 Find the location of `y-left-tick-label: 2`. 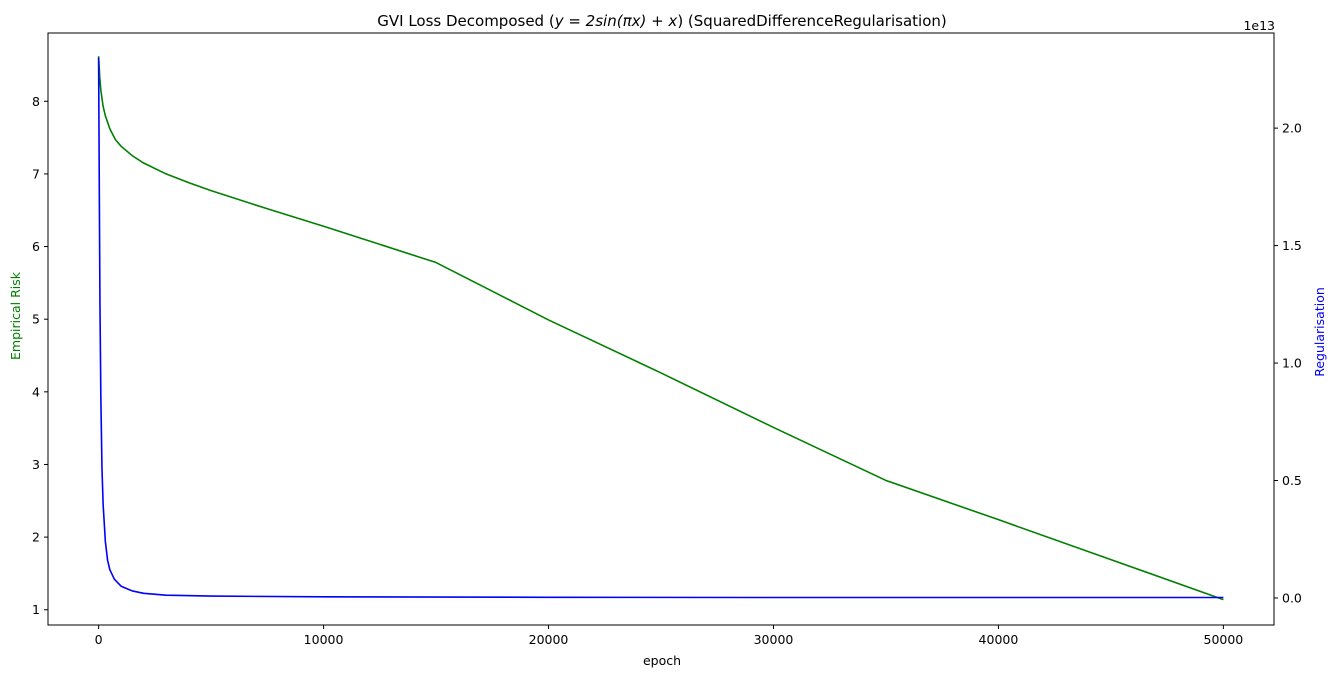

y-left-tick-label: 2 is located at coordinates (36, 537).